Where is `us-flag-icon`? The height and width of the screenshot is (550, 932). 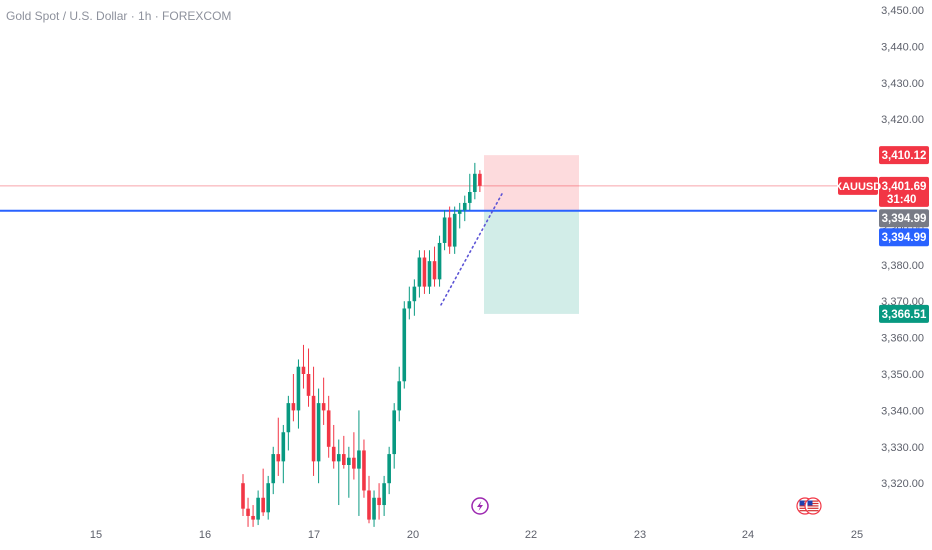
us-flag-icon is located at coordinates (809, 506).